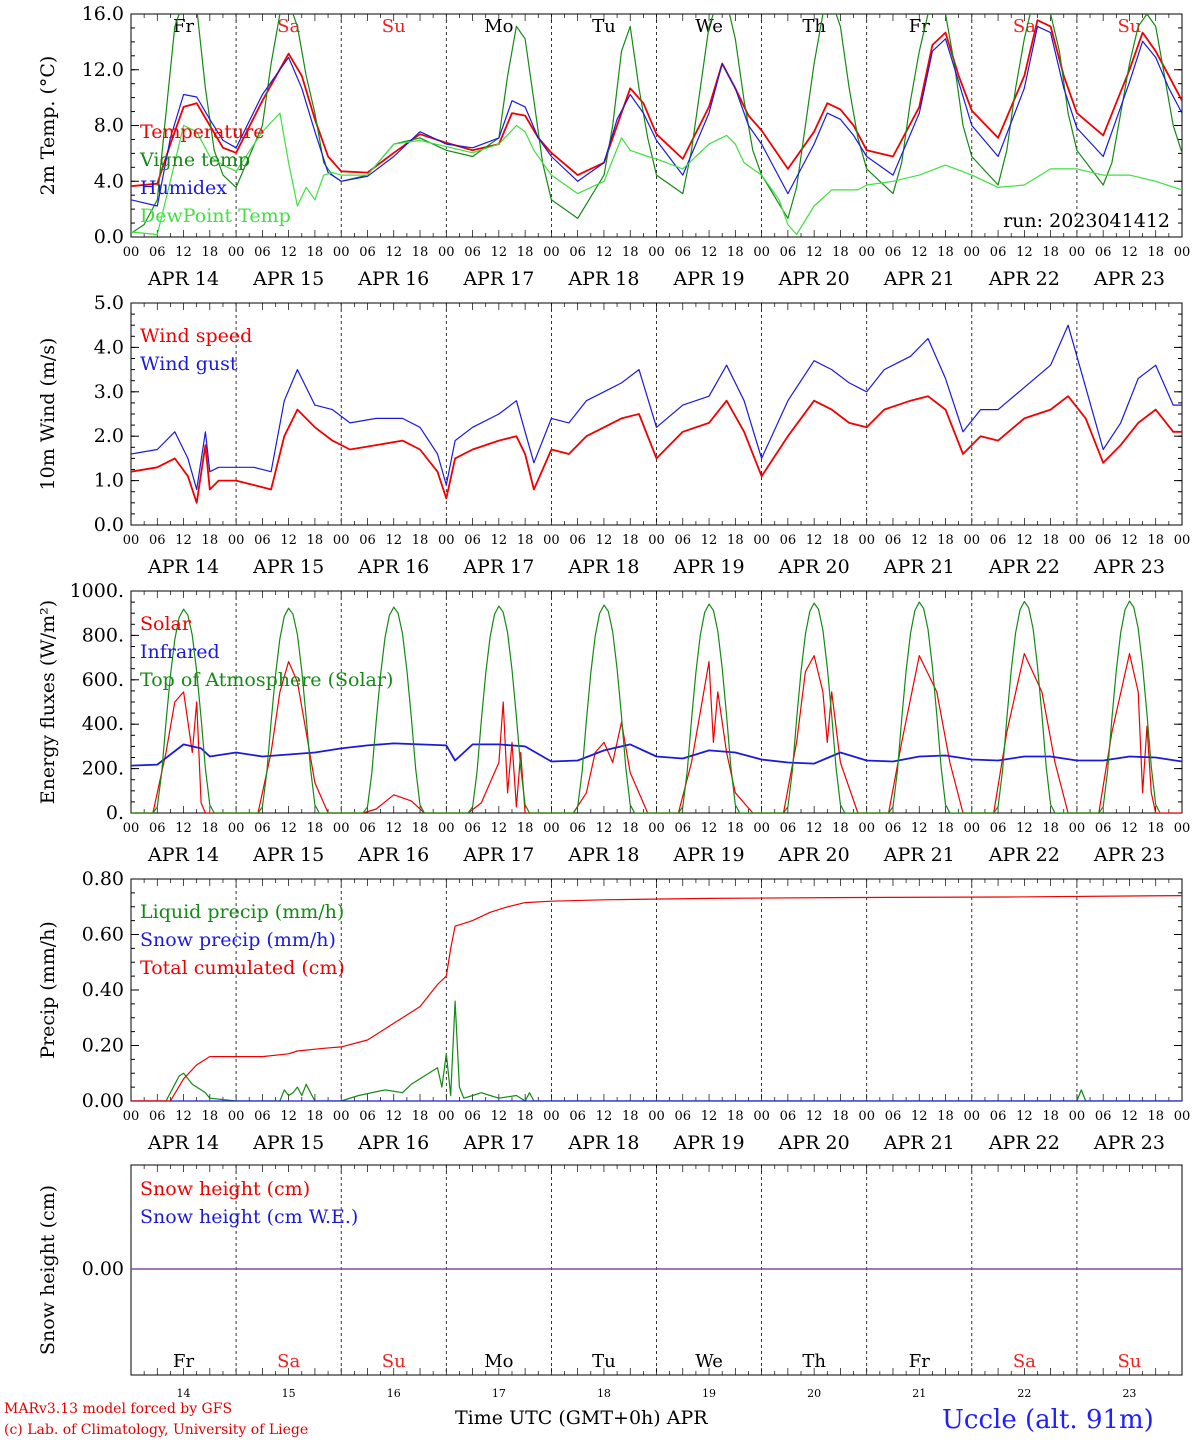  I want to click on y-tick-label: 0., so click(115, 813).